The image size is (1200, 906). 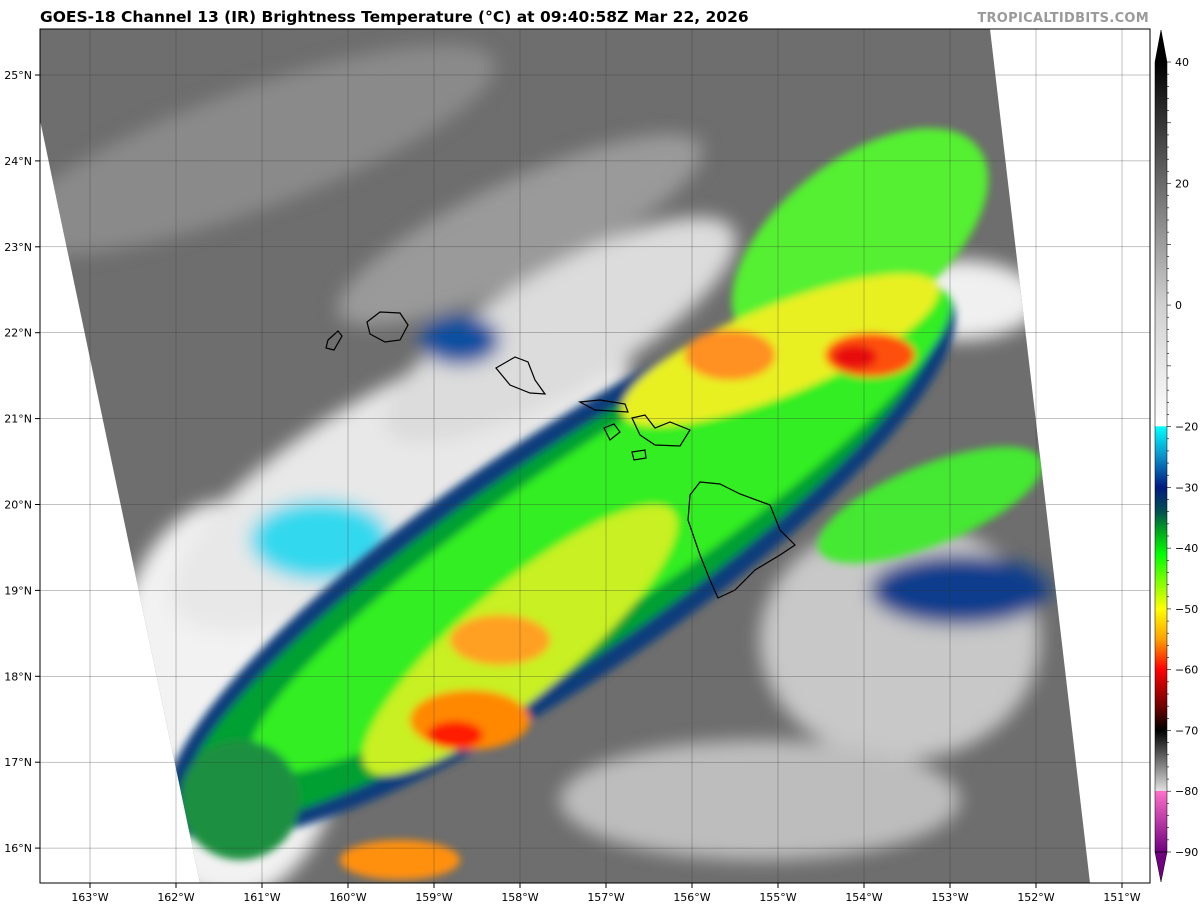 What do you see at coordinates (18, 419) in the screenshot?
I see `lat-tick-label: 21°N` at bounding box center [18, 419].